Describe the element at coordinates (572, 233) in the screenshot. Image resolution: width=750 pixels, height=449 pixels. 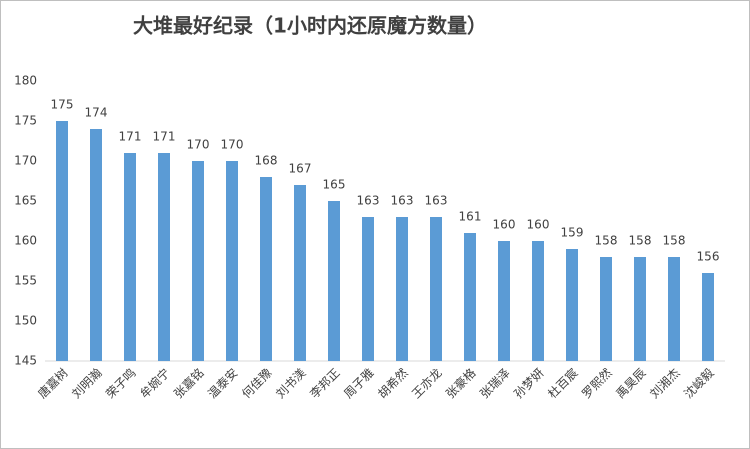
I see `data-label: 159` at that location.